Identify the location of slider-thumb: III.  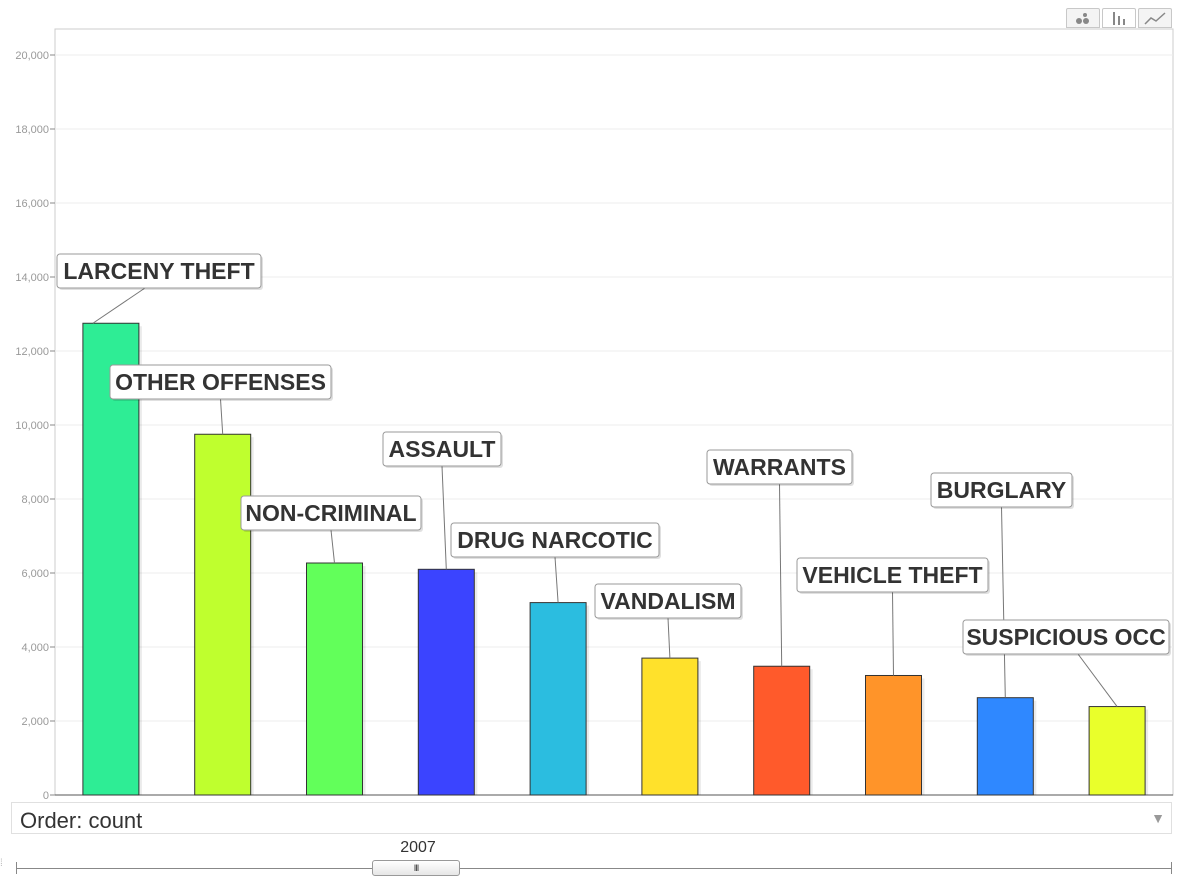
(416, 868).